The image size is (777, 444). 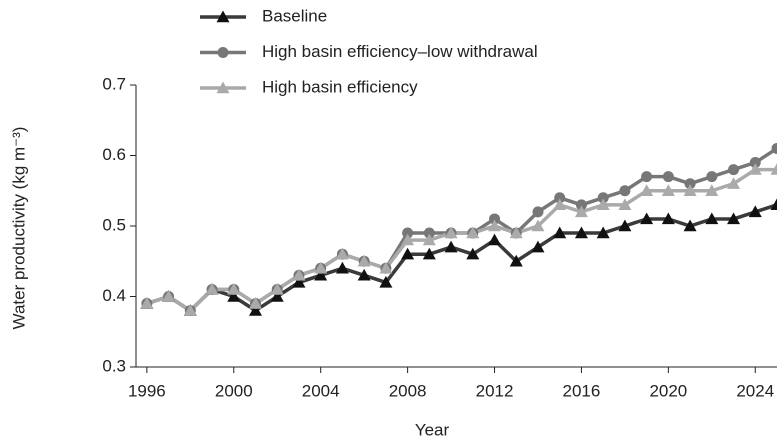 What do you see at coordinates (234, 390) in the screenshot?
I see `x-tick-label: 2000` at bounding box center [234, 390].